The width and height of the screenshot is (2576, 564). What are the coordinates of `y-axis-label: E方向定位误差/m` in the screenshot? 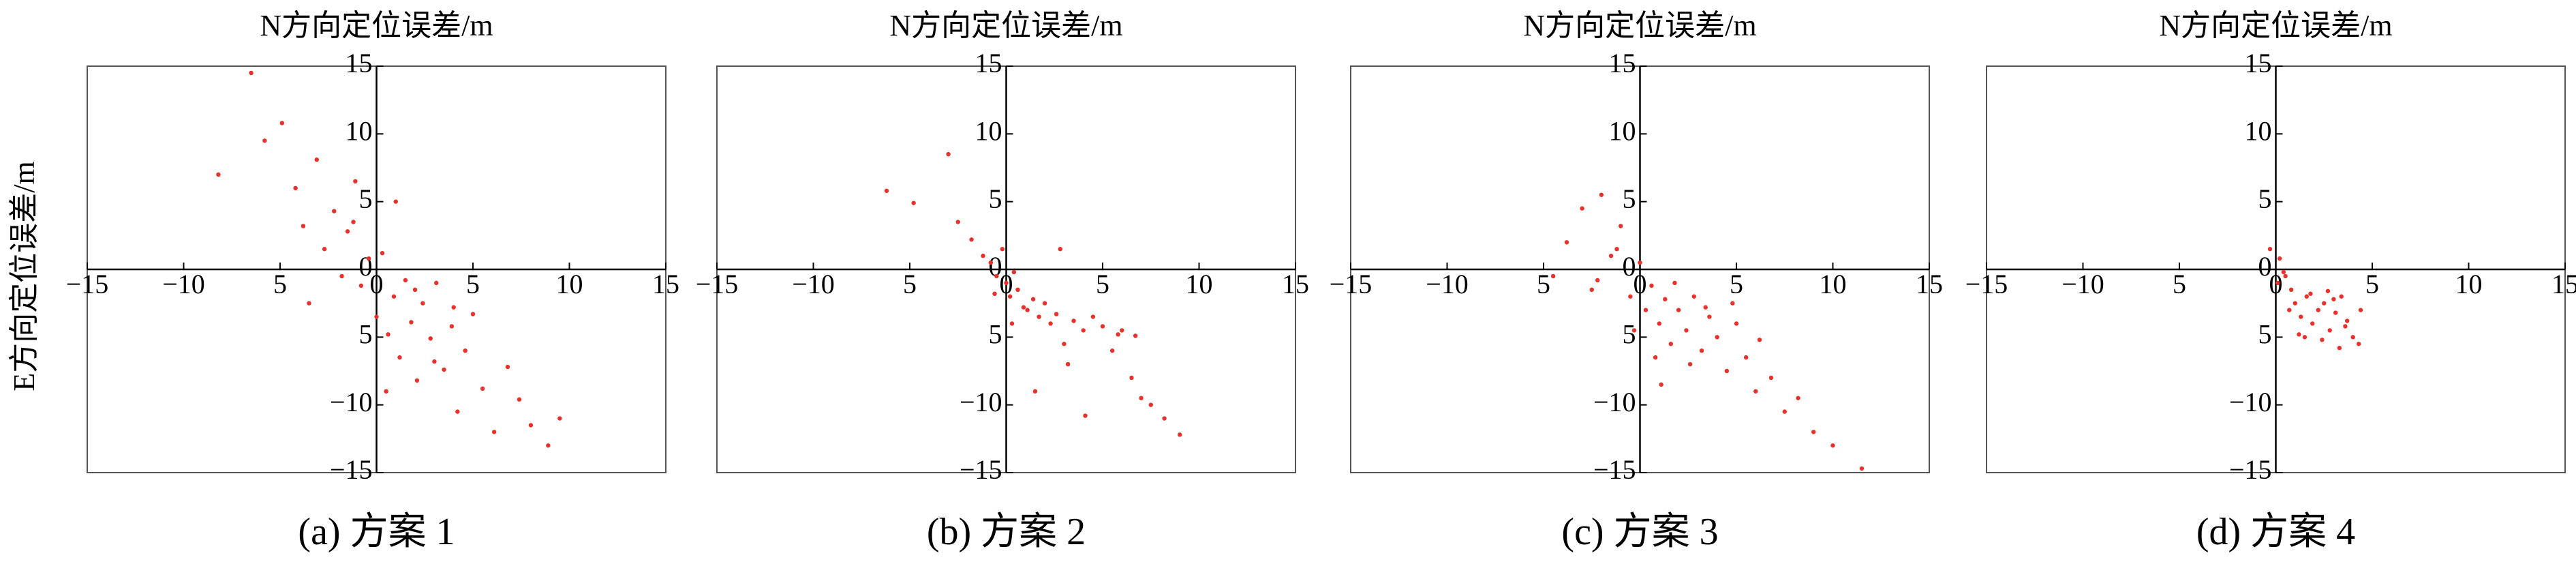 It's located at (24, 276).